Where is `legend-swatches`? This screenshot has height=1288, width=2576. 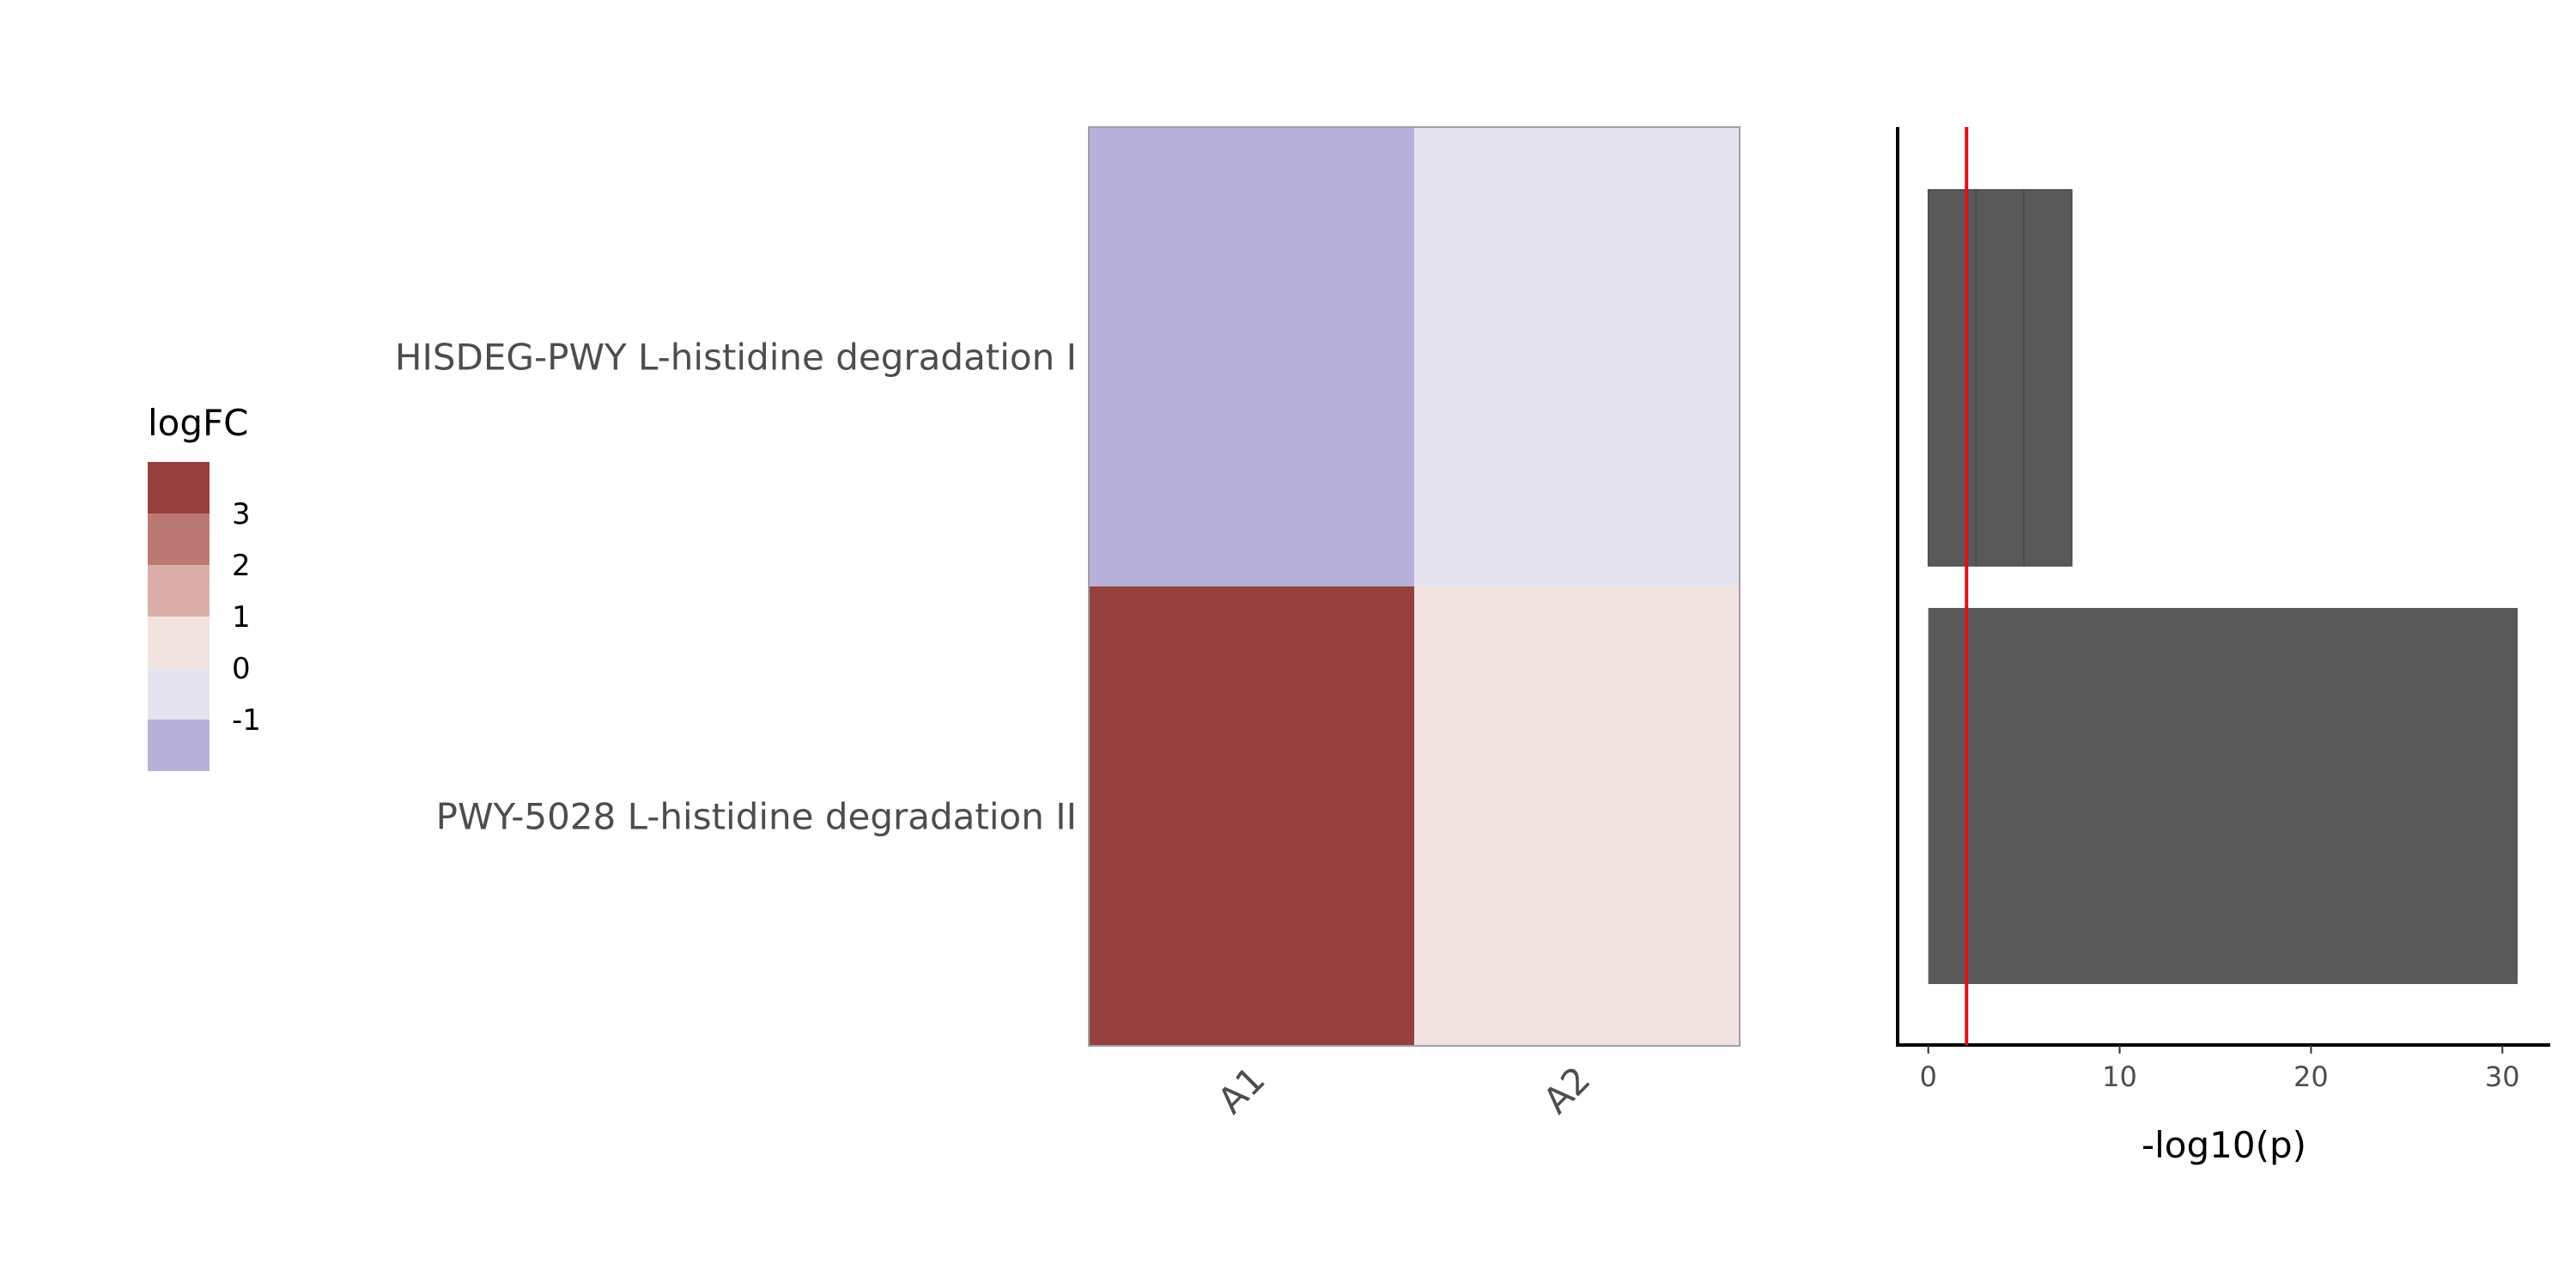 legend-swatches is located at coordinates (179, 616).